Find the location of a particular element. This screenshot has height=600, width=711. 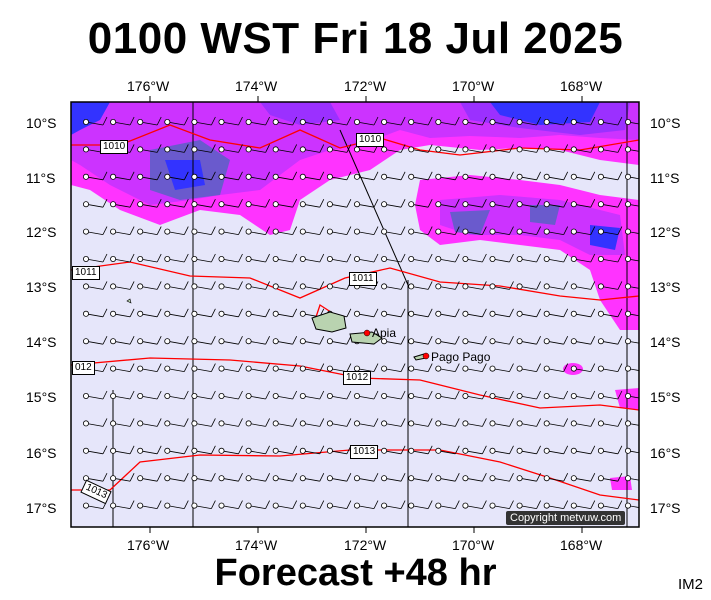

lat-label-right: 11°S is located at coordinates (665, 178).